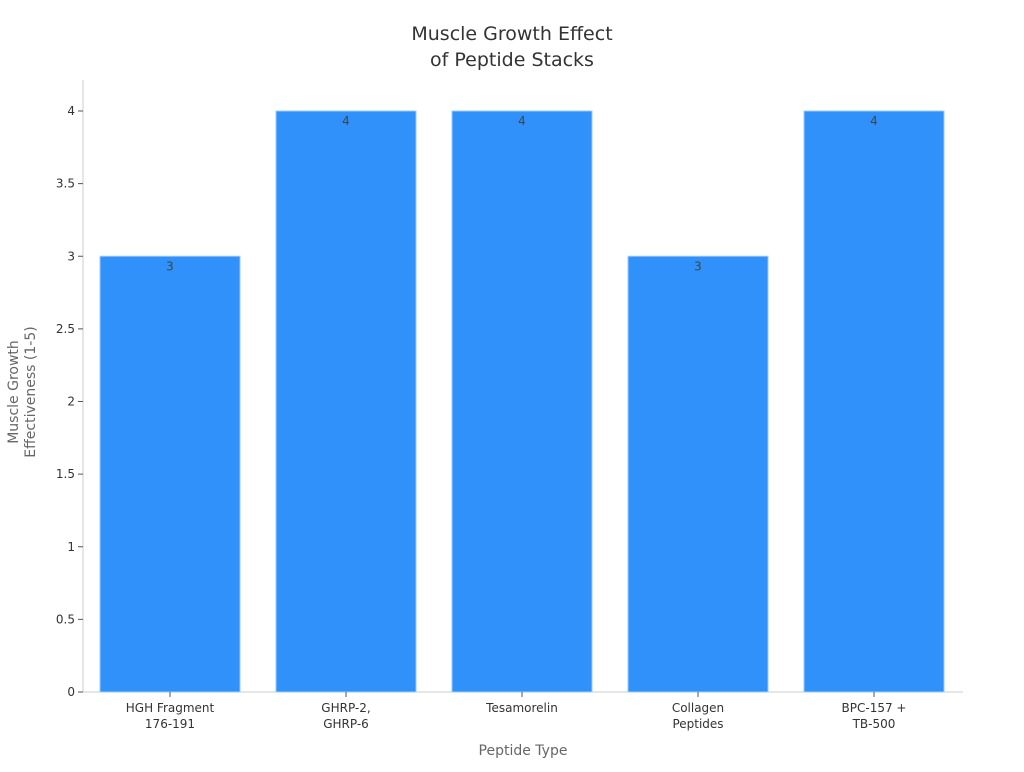 The width and height of the screenshot is (1024, 772). What do you see at coordinates (523, 751) in the screenshot?
I see `x-axis-label: Peptide Type` at bounding box center [523, 751].